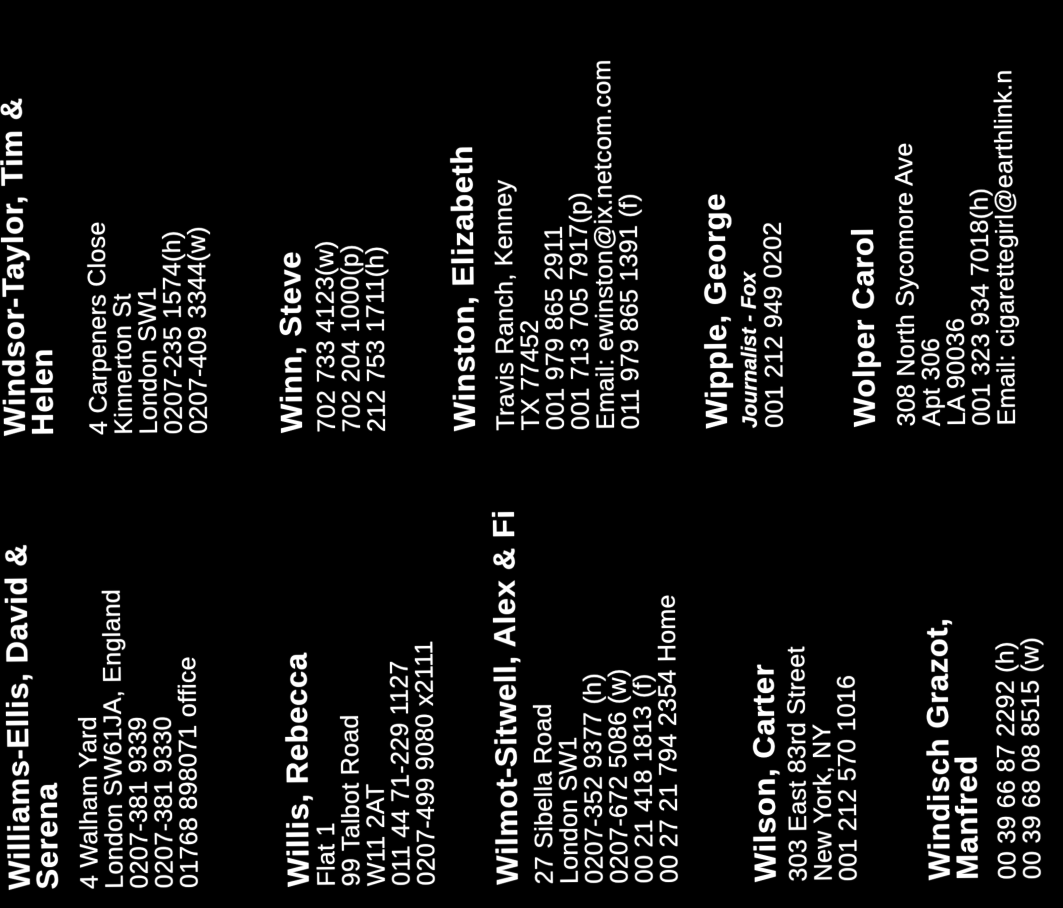 The image size is (1063, 908). What do you see at coordinates (847, 778) in the screenshot?
I see `detail-line: 001 212 570 1016` at bounding box center [847, 778].